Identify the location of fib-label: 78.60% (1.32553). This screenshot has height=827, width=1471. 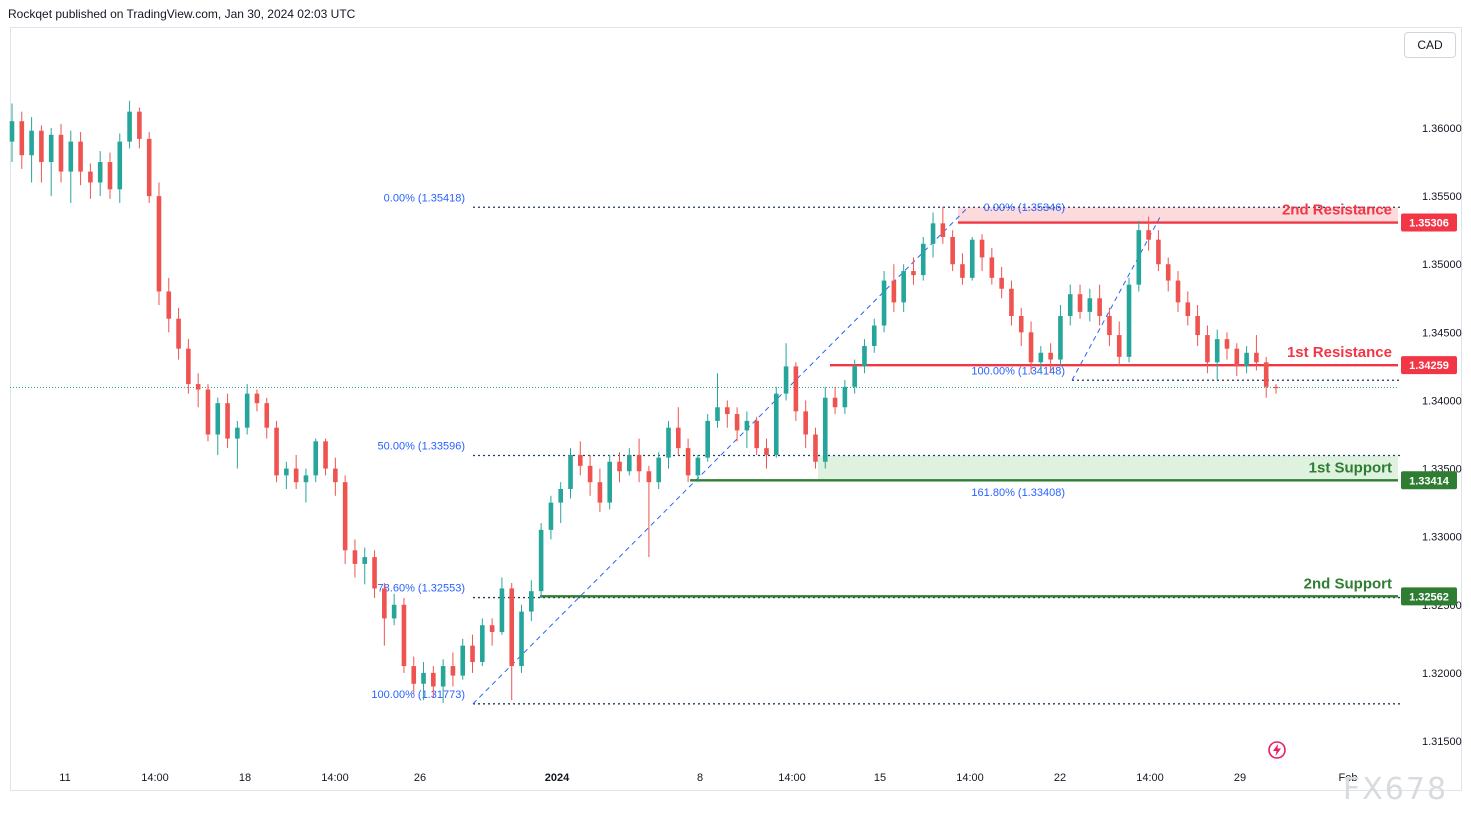
(421, 589).